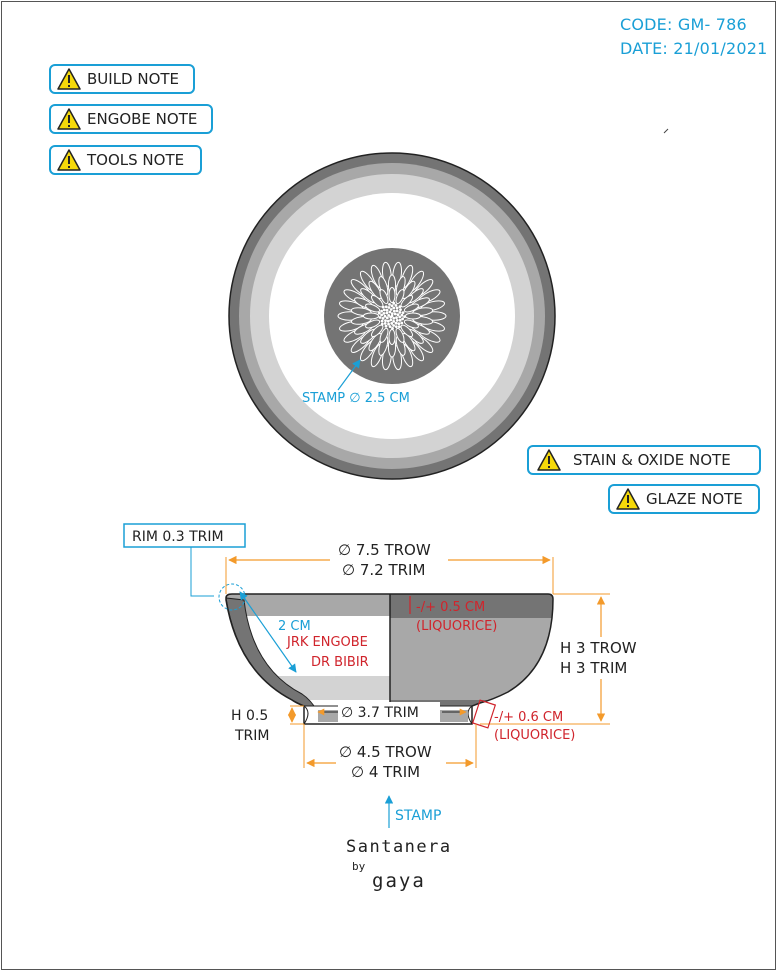  What do you see at coordinates (131, 119) in the screenshot?
I see `engobe-note-button: ENGOBE NOTE` at bounding box center [131, 119].